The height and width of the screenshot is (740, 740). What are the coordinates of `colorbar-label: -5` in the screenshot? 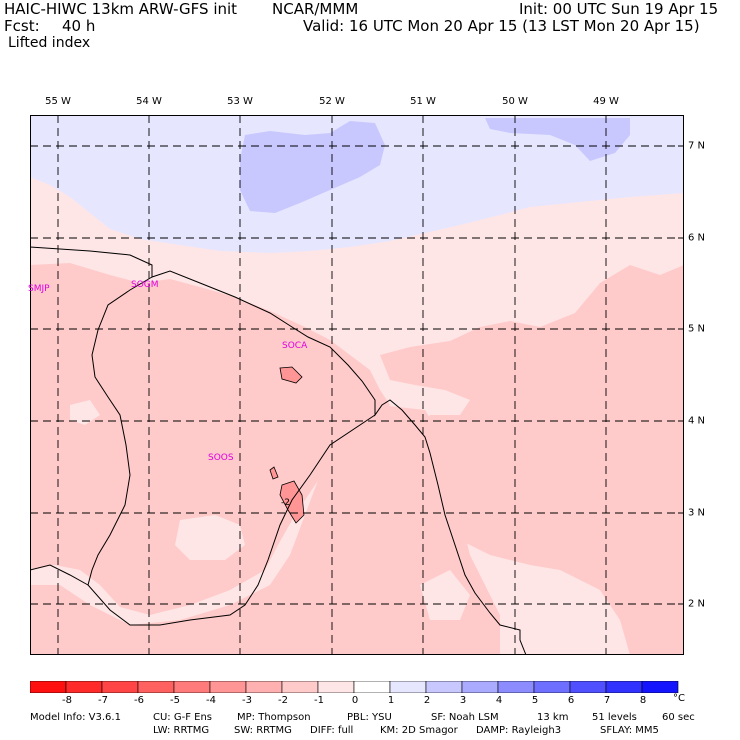 It's located at (175, 700).